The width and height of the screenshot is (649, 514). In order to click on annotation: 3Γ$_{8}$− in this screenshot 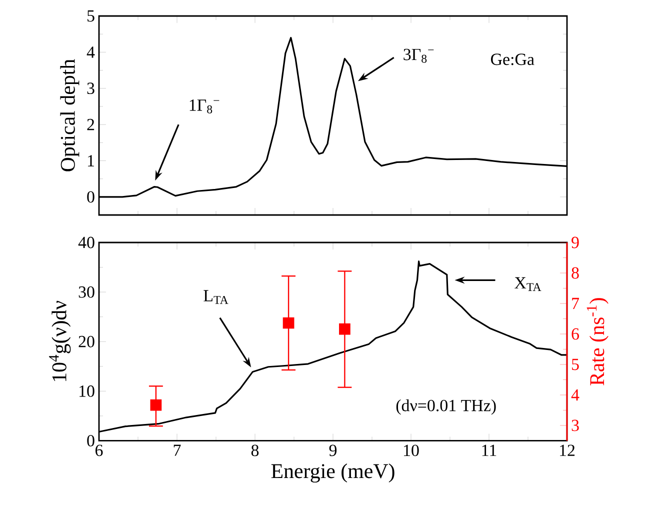, I will do `click(419, 55)`.